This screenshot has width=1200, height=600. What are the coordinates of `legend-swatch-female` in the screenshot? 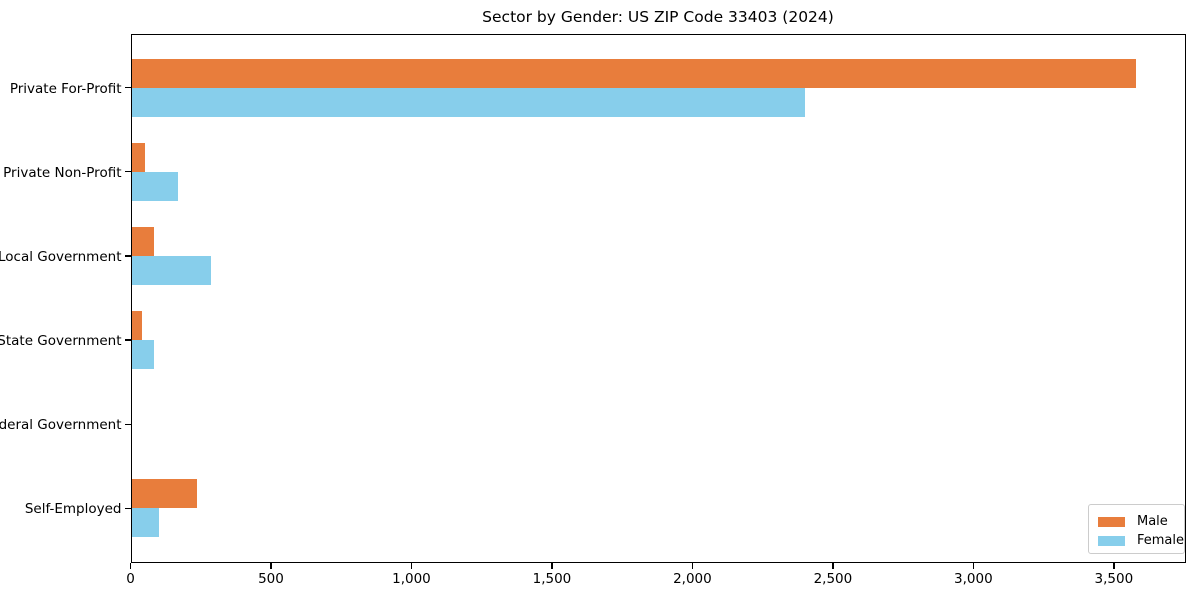 It's located at (1111, 540).